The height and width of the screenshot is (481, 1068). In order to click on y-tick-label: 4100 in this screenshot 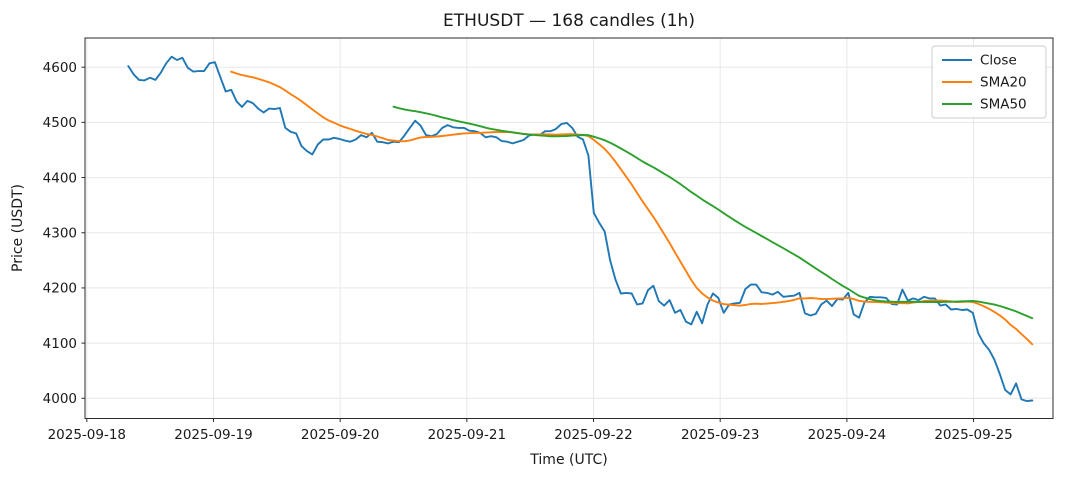, I will do `click(60, 344)`.